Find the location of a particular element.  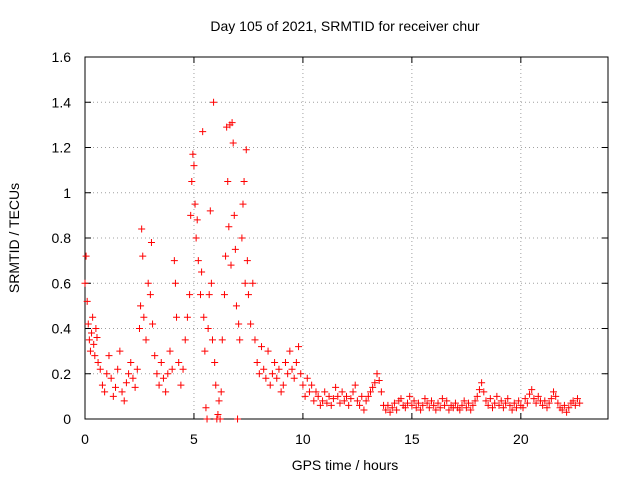

y-tick-label: 1.4 is located at coordinates (62, 102).